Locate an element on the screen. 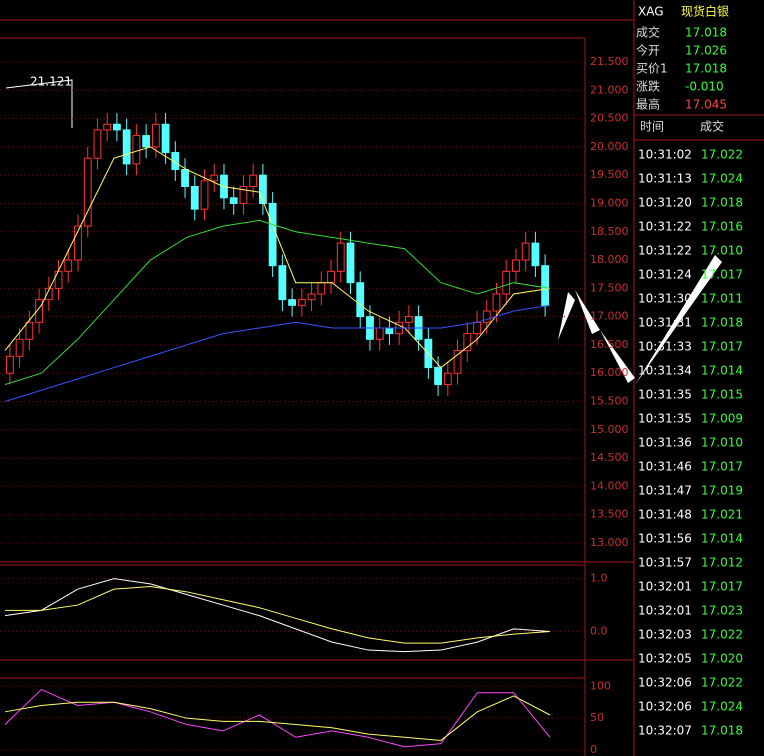  y-tick-label: 50 is located at coordinates (597, 717).